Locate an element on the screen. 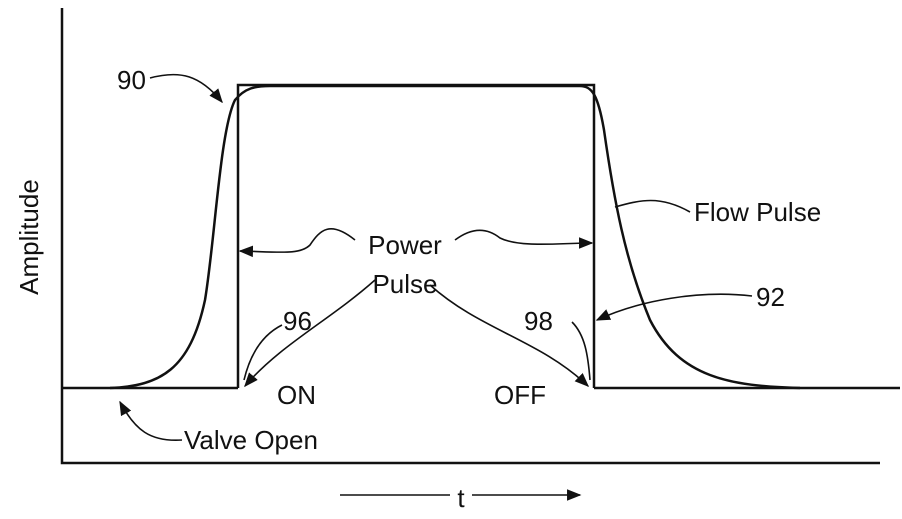  valve-open-label: Valve Open is located at coordinates (251, 440).